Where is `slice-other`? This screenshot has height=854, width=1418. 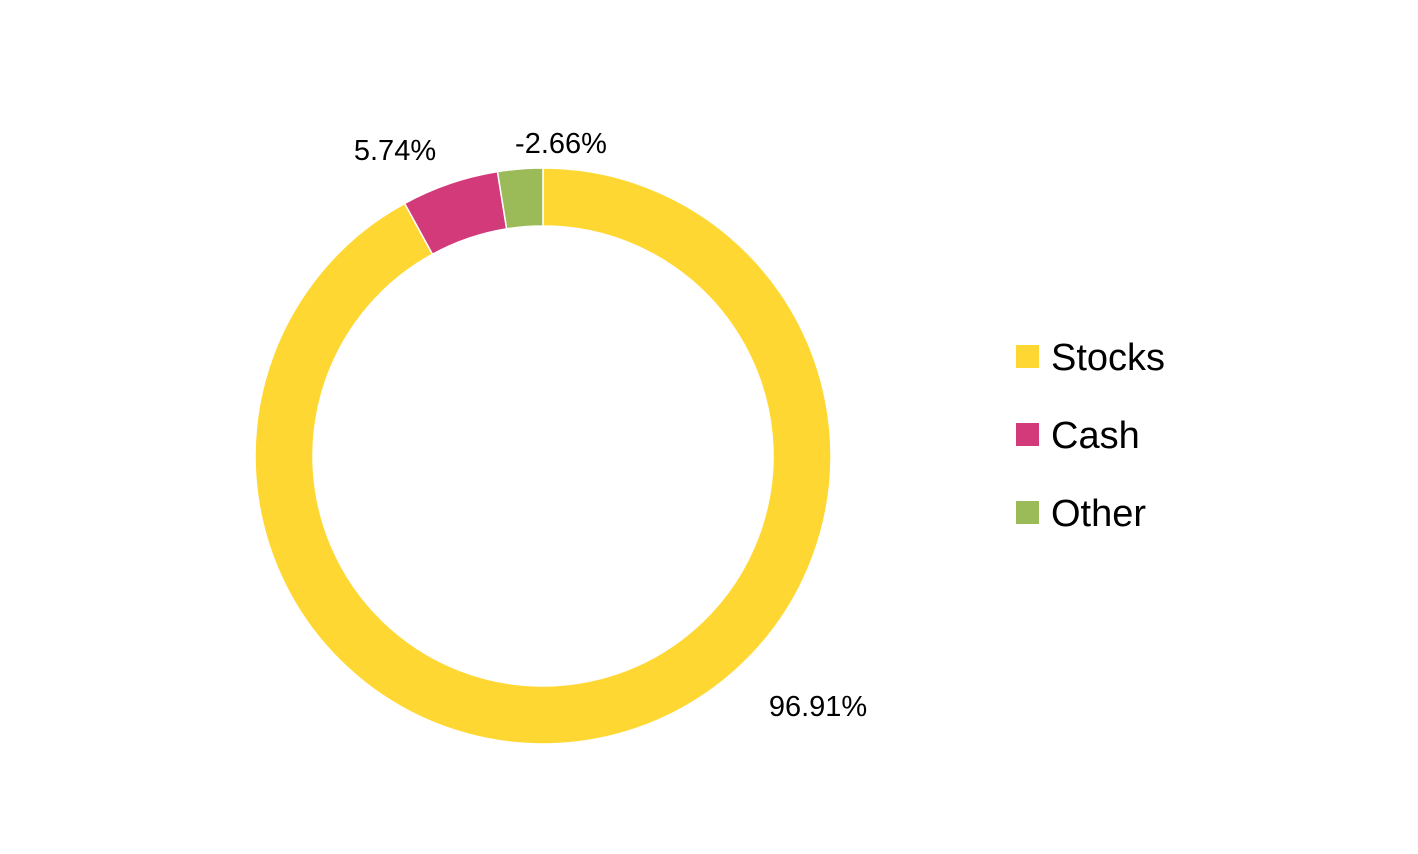 slice-other is located at coordinates (520, 198).